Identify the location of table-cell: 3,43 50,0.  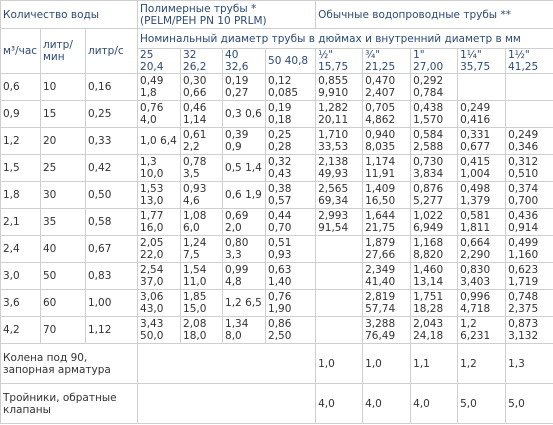
(159, 330).